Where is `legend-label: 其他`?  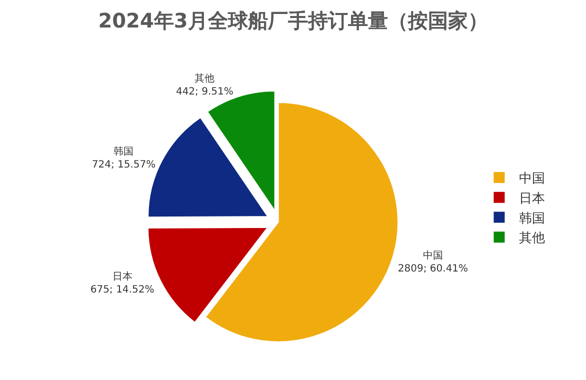 legend-label: 其他 is located at coordinates (532, 238).